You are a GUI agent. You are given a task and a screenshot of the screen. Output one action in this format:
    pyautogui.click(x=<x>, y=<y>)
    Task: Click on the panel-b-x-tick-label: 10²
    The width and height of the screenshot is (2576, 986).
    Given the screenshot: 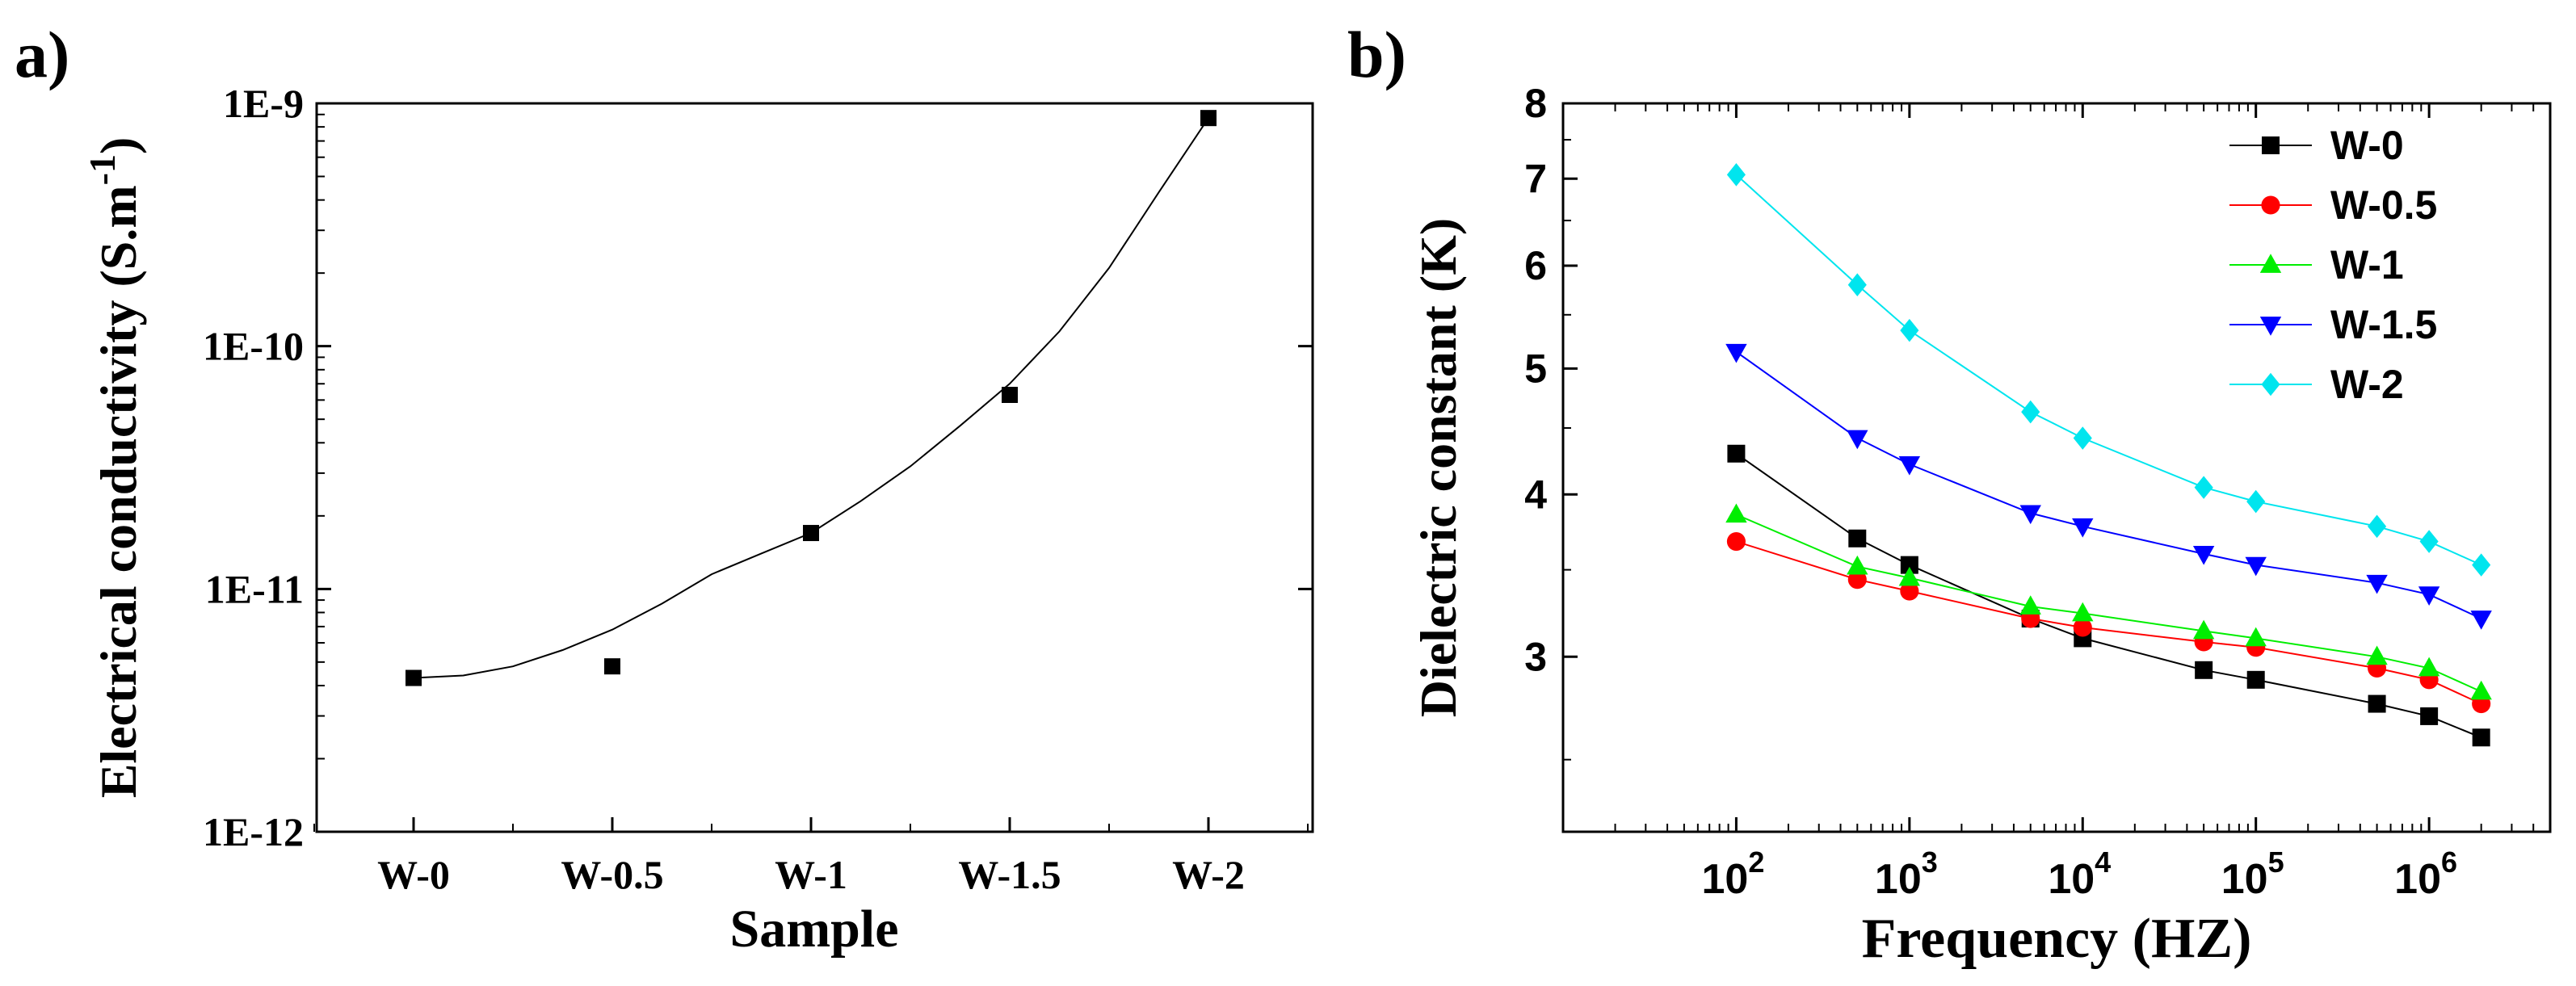 What is the action you would take?
    pyautogui.click(x=1733, y=874)
    